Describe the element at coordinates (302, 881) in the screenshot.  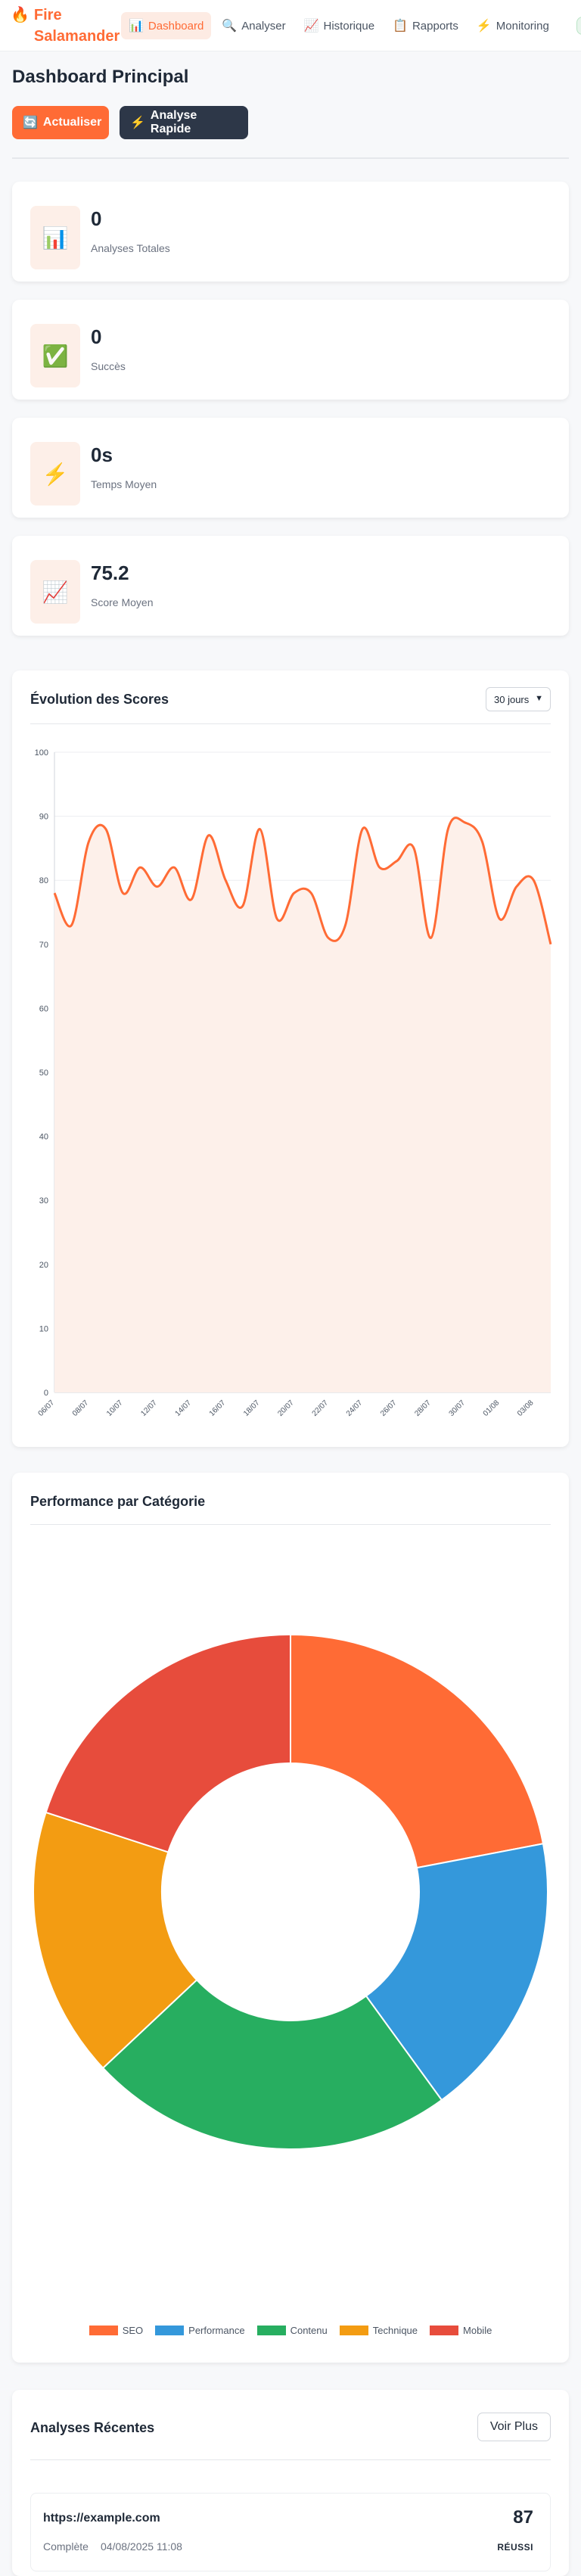
I see `series-line` at that location.